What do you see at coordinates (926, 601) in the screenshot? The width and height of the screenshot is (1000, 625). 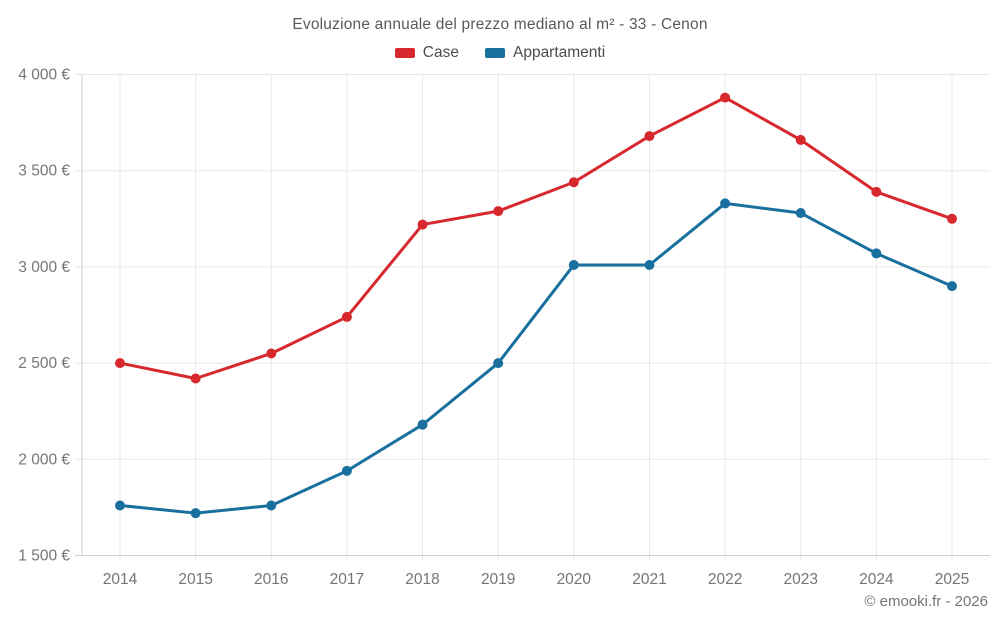 I see `copyright-credit: © emooki.fr - 2026` at bounding box center [926, 601].